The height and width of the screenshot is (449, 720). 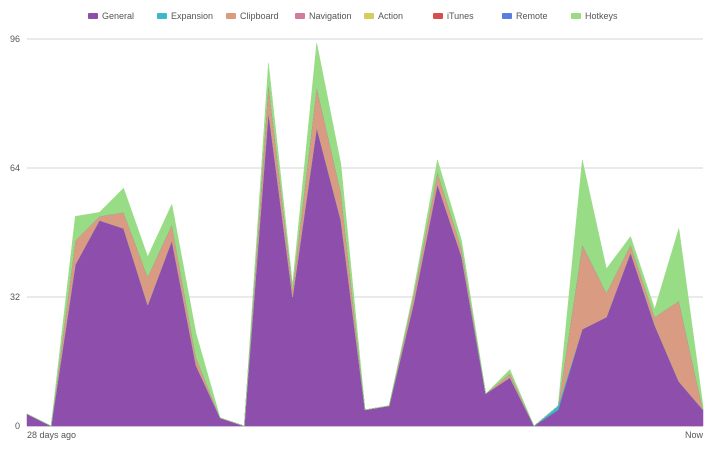 What do you see at coordinates (369, 16) in the screenshot?
I see `legend-swatch-action` at bounding box center [369, 16].